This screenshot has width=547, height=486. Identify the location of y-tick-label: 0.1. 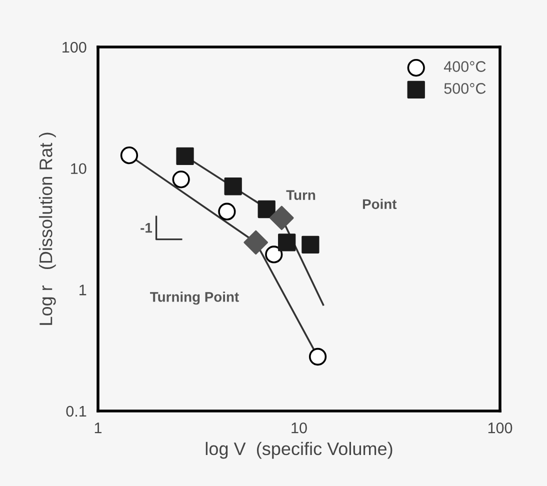
(76, 411).